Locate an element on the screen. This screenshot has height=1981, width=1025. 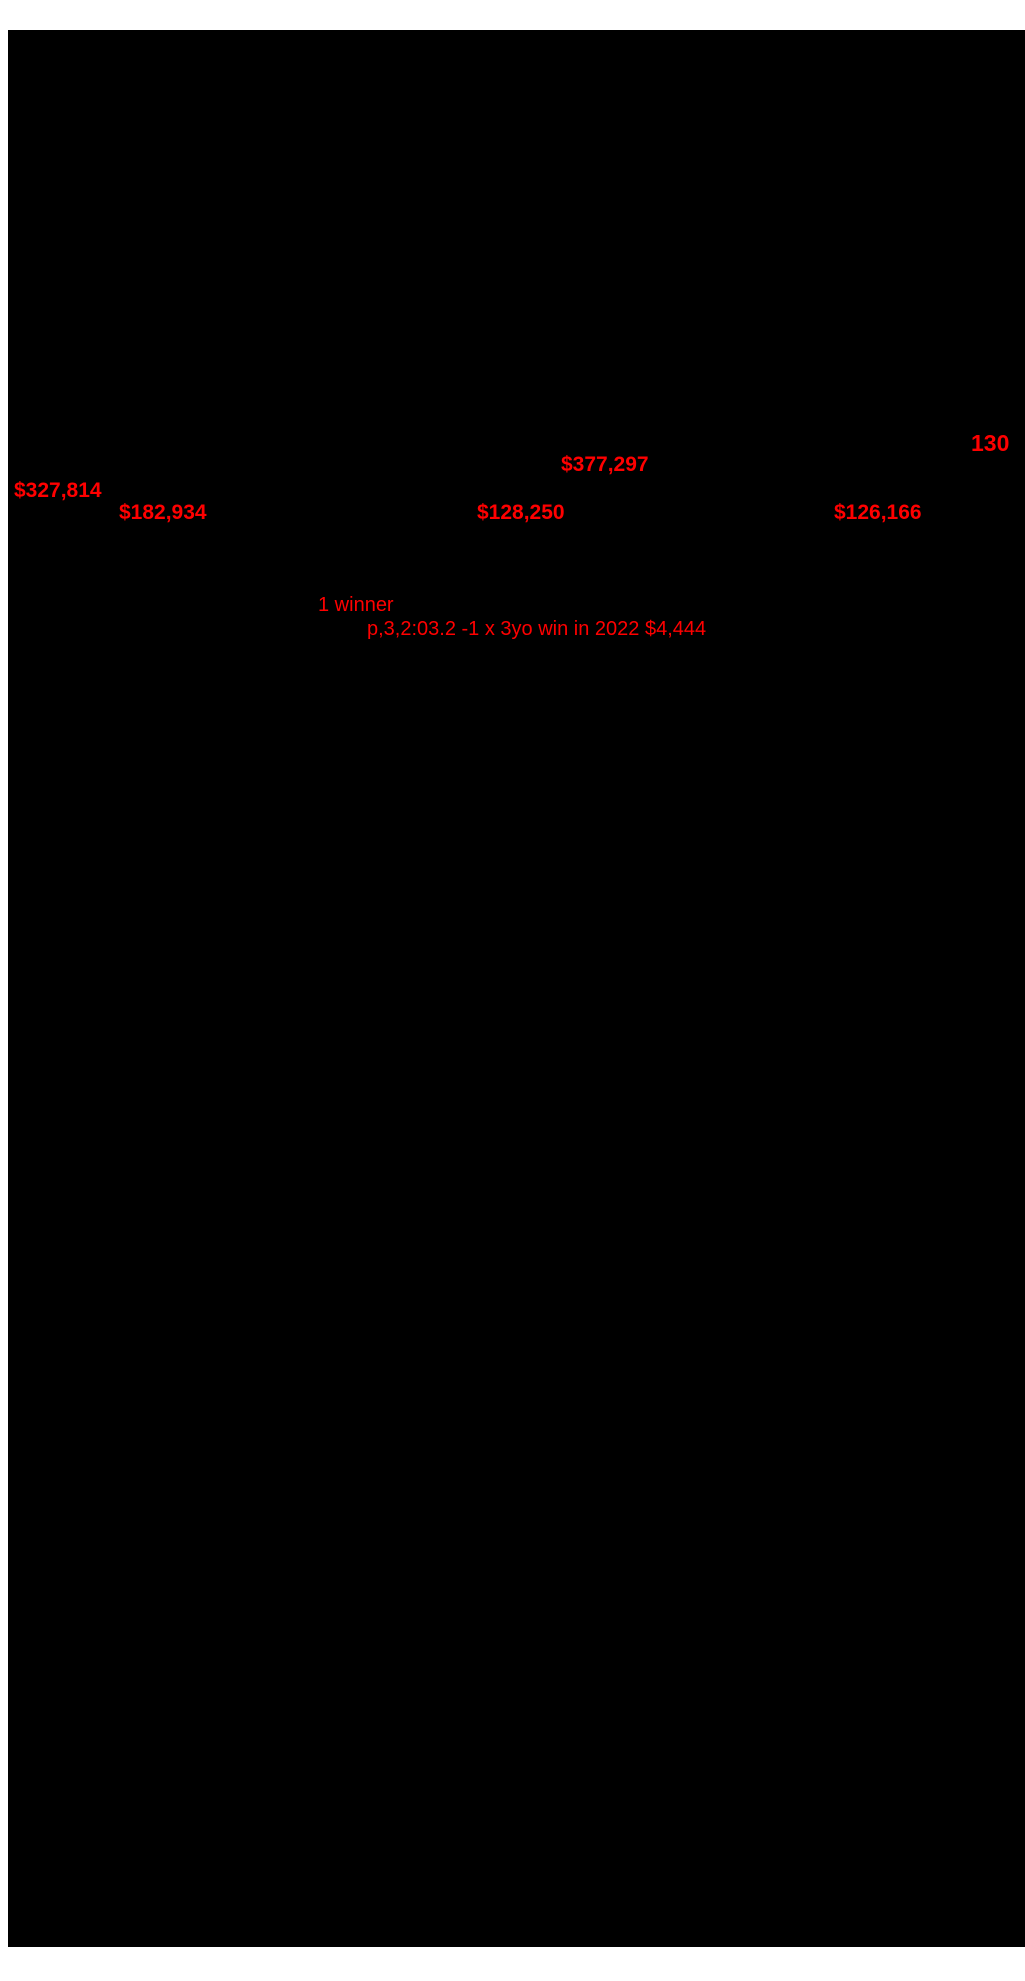
lot-number: 130 is located at coordinates (990, 443).